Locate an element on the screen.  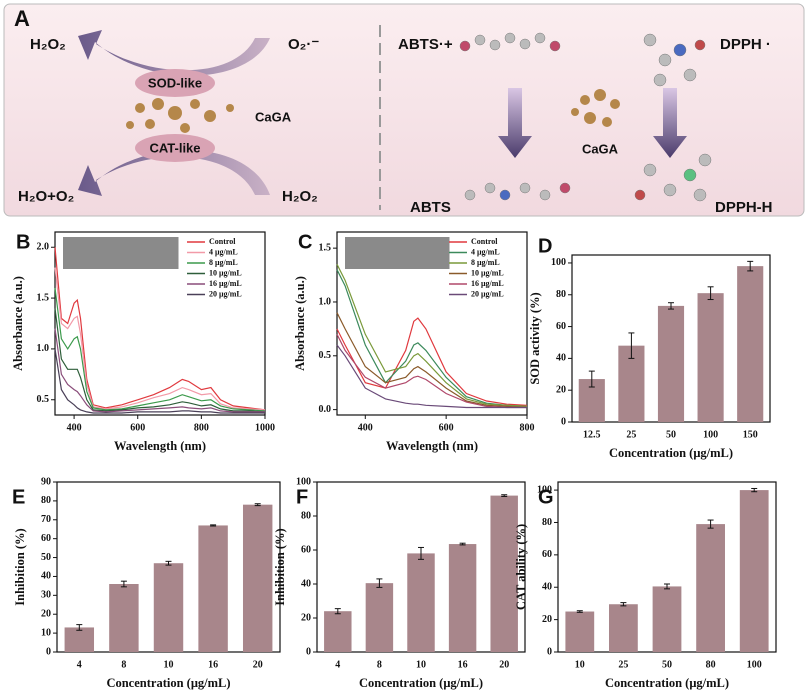
x-tick-label: 16 is located at coordinates (213, 664).